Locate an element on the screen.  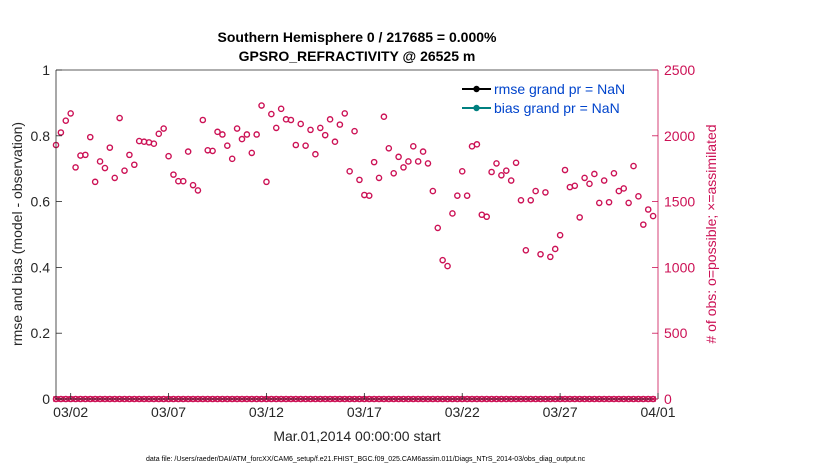
x-ticks: 03/02 03/07 03/12 03/17 03/22 03/27 04/01 is located at coordinates (364, 406).